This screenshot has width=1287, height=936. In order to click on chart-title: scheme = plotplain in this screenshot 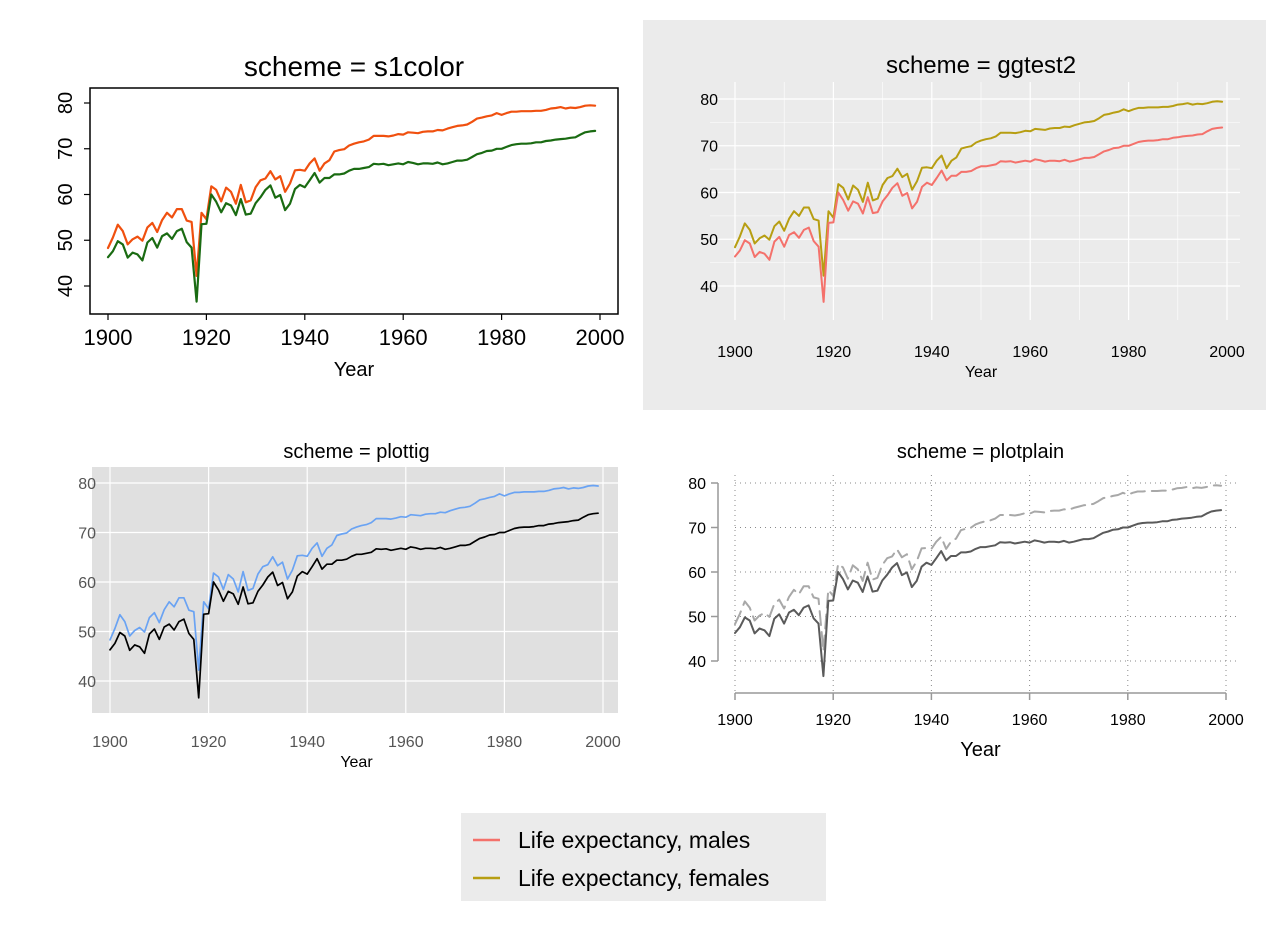, I will do `click(980, 452)`.